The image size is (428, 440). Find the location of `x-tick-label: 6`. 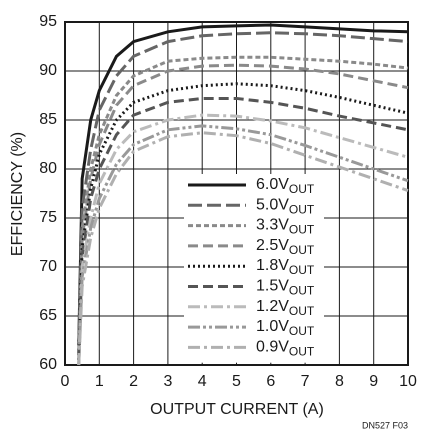

x-tick-label: 6 is located at coordinates (270, 381).